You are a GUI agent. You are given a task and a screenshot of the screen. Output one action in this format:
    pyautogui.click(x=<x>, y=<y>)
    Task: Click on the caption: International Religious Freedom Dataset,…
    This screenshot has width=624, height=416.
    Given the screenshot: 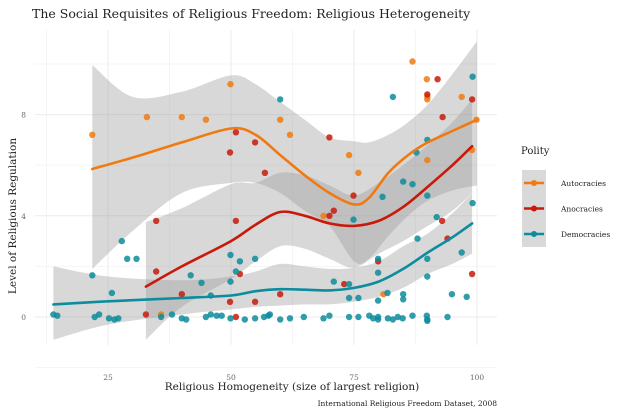 What is the action you would take?
    pyautogui.click(x=408, y=403)
    